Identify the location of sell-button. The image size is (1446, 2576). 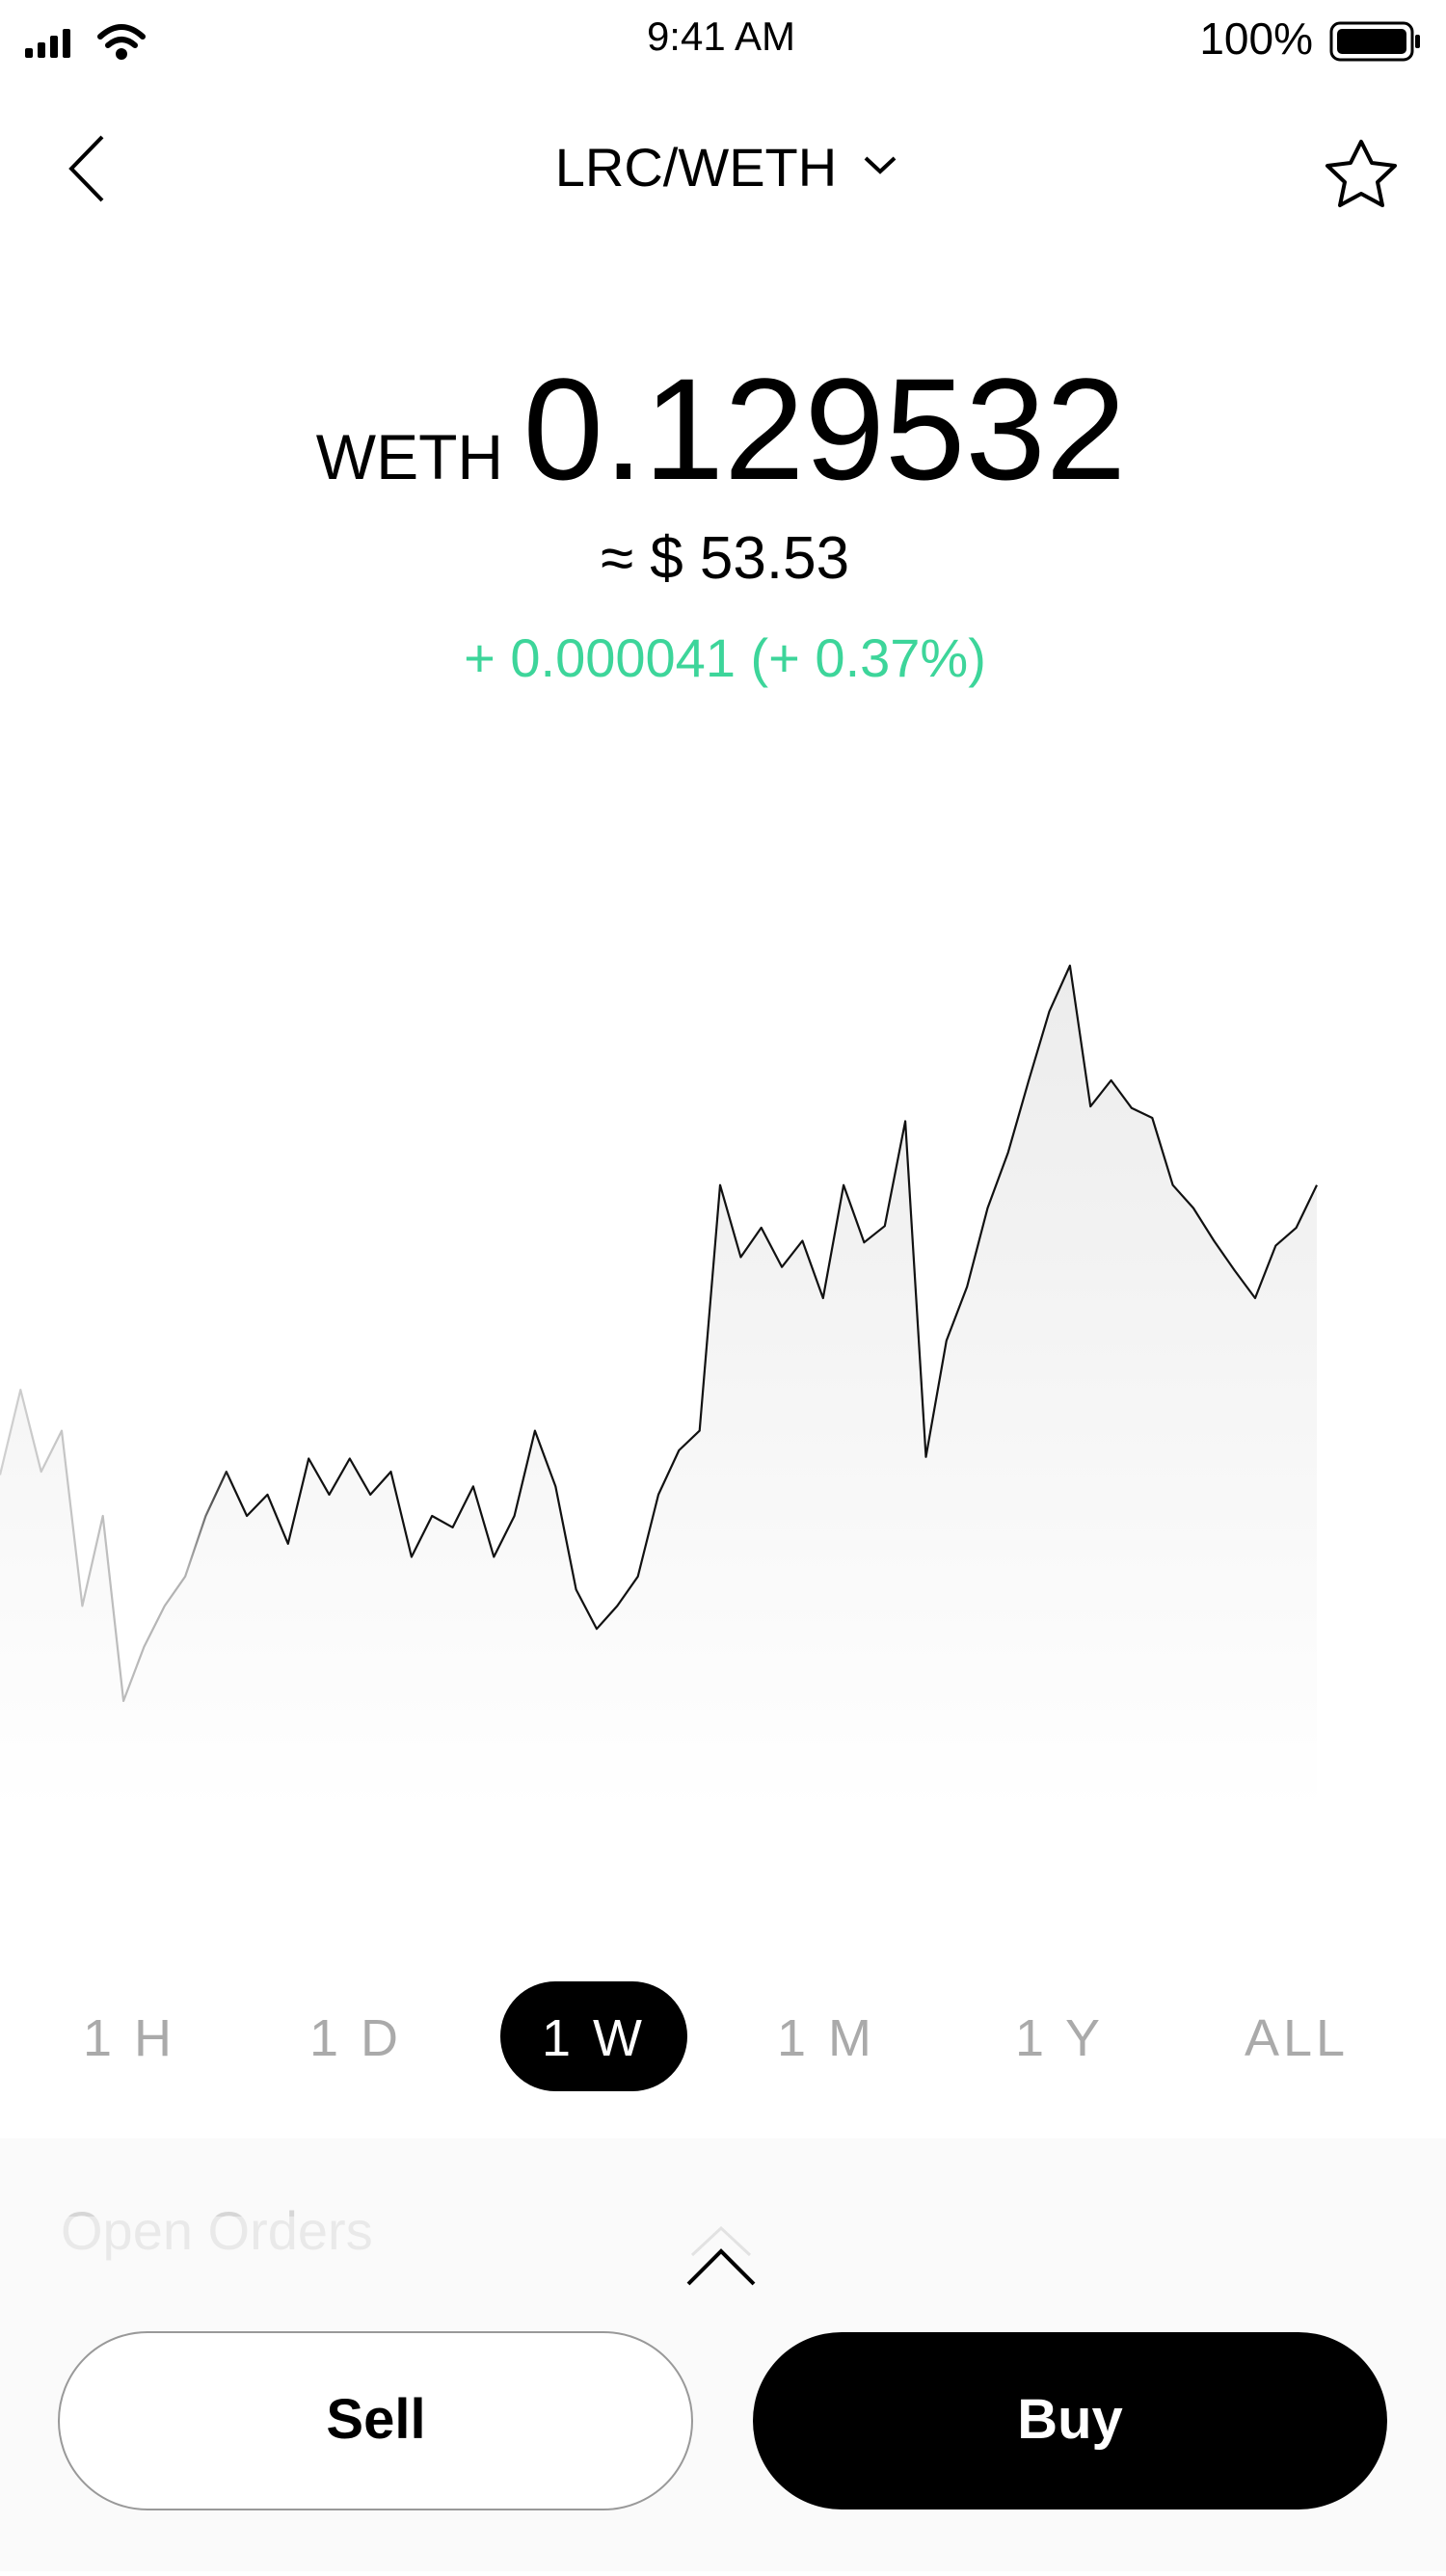
(376, 2420).